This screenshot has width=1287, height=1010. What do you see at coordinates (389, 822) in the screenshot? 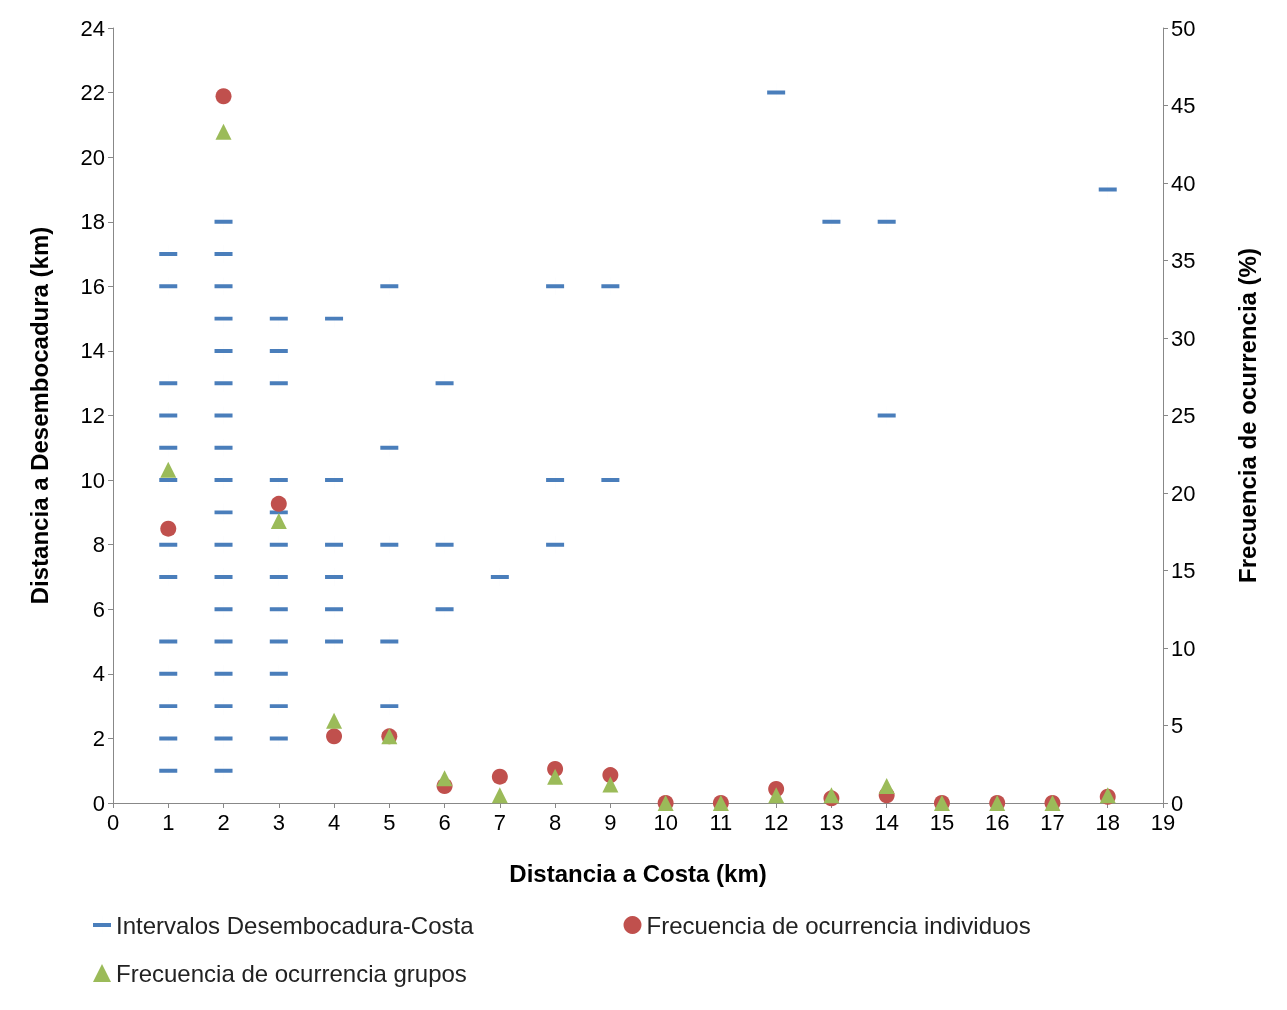
I see `x-tick-label: 5` at bounding box center [389, 822].